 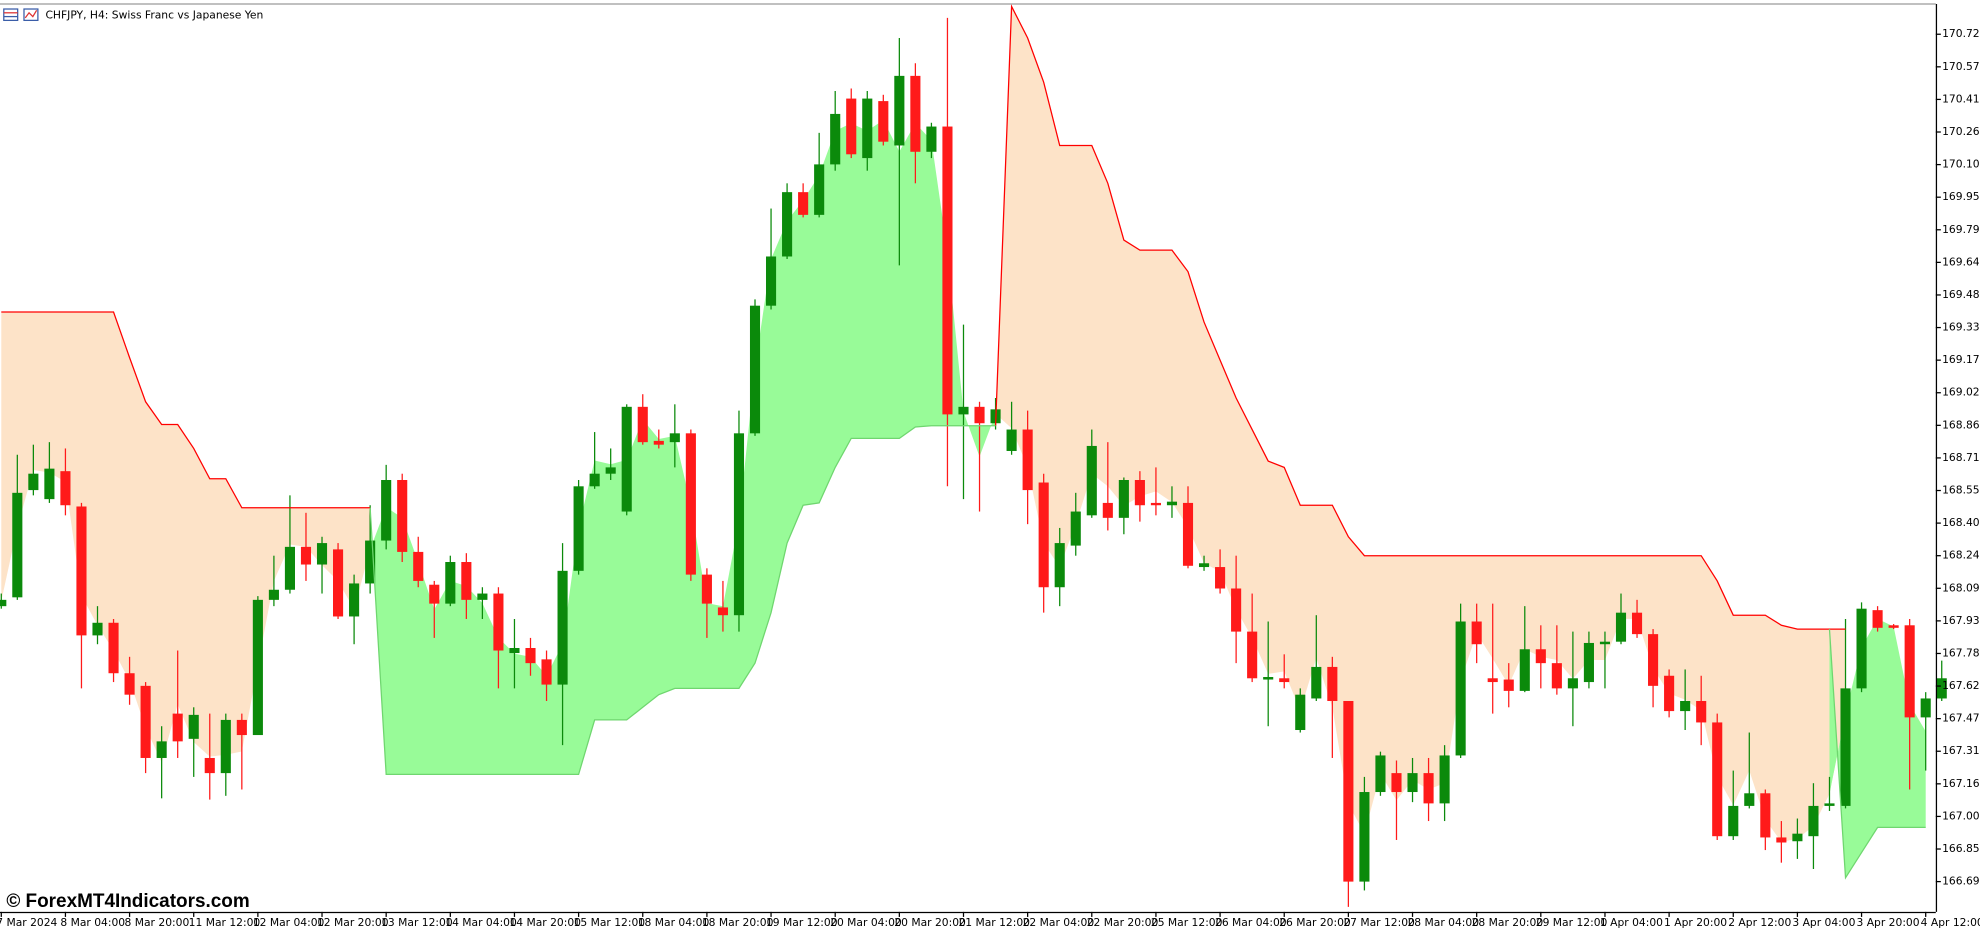 I want to click on x-tick-label: 27 Mar 12:00, so click(x=1379, y=922).